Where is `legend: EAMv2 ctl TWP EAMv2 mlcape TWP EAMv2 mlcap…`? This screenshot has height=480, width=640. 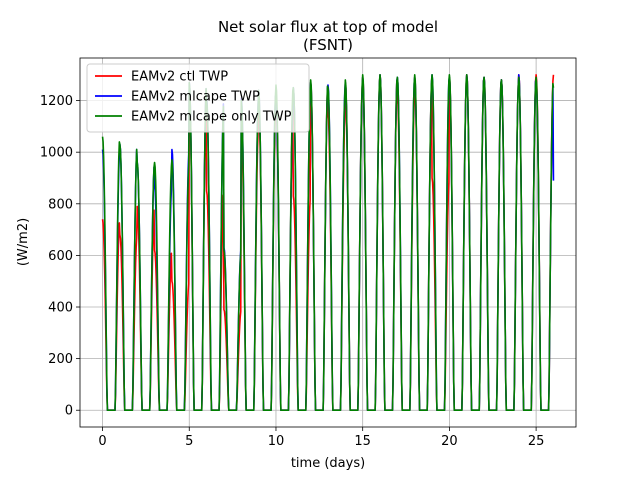 legend: EAMv2 ctl TWP EAMv2 mlcape TWP EAMv2 mlcap… is located at coordinates (198, 98).